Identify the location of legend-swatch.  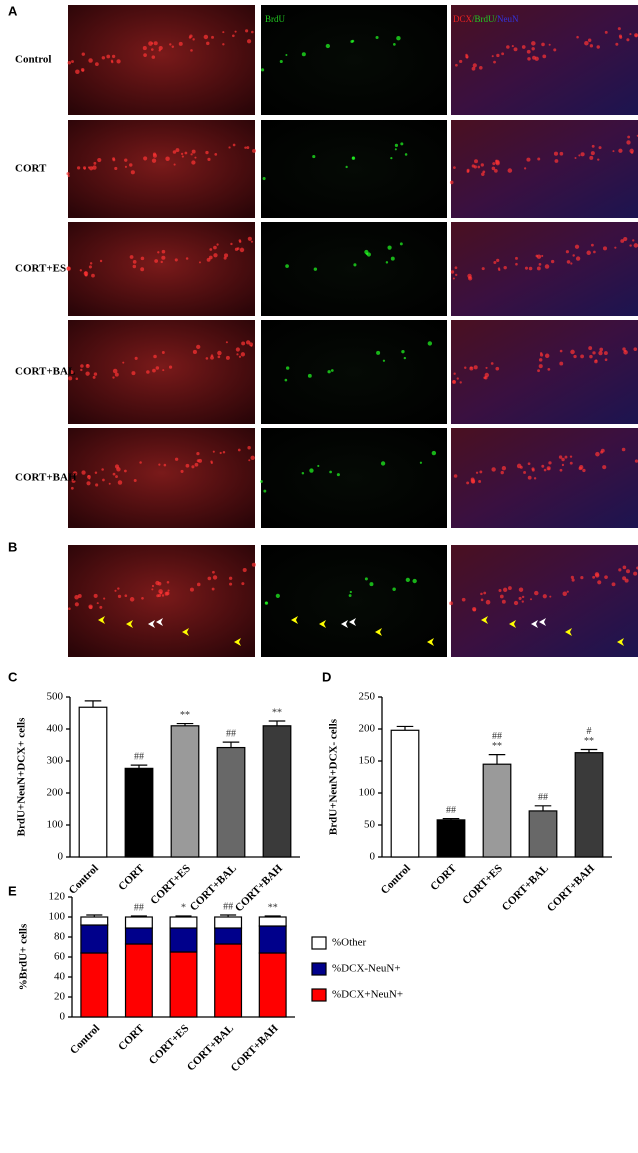
(319, 943).